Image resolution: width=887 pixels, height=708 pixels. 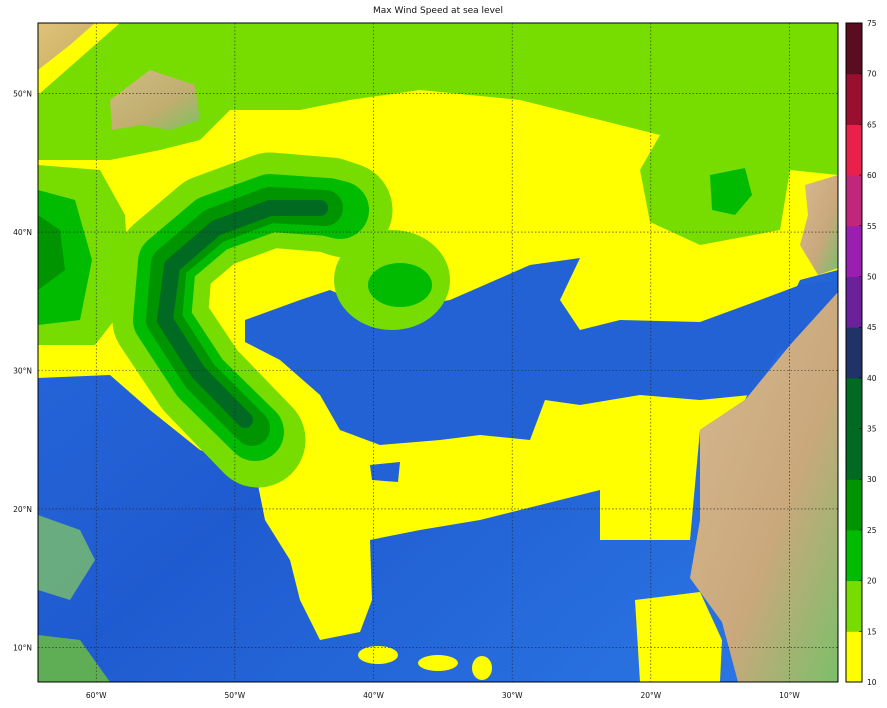 What do you see at coordinates (872, 276) in the screenshot?
I see `colorbar-tick-label: 50` at bounding box center [872, 276].